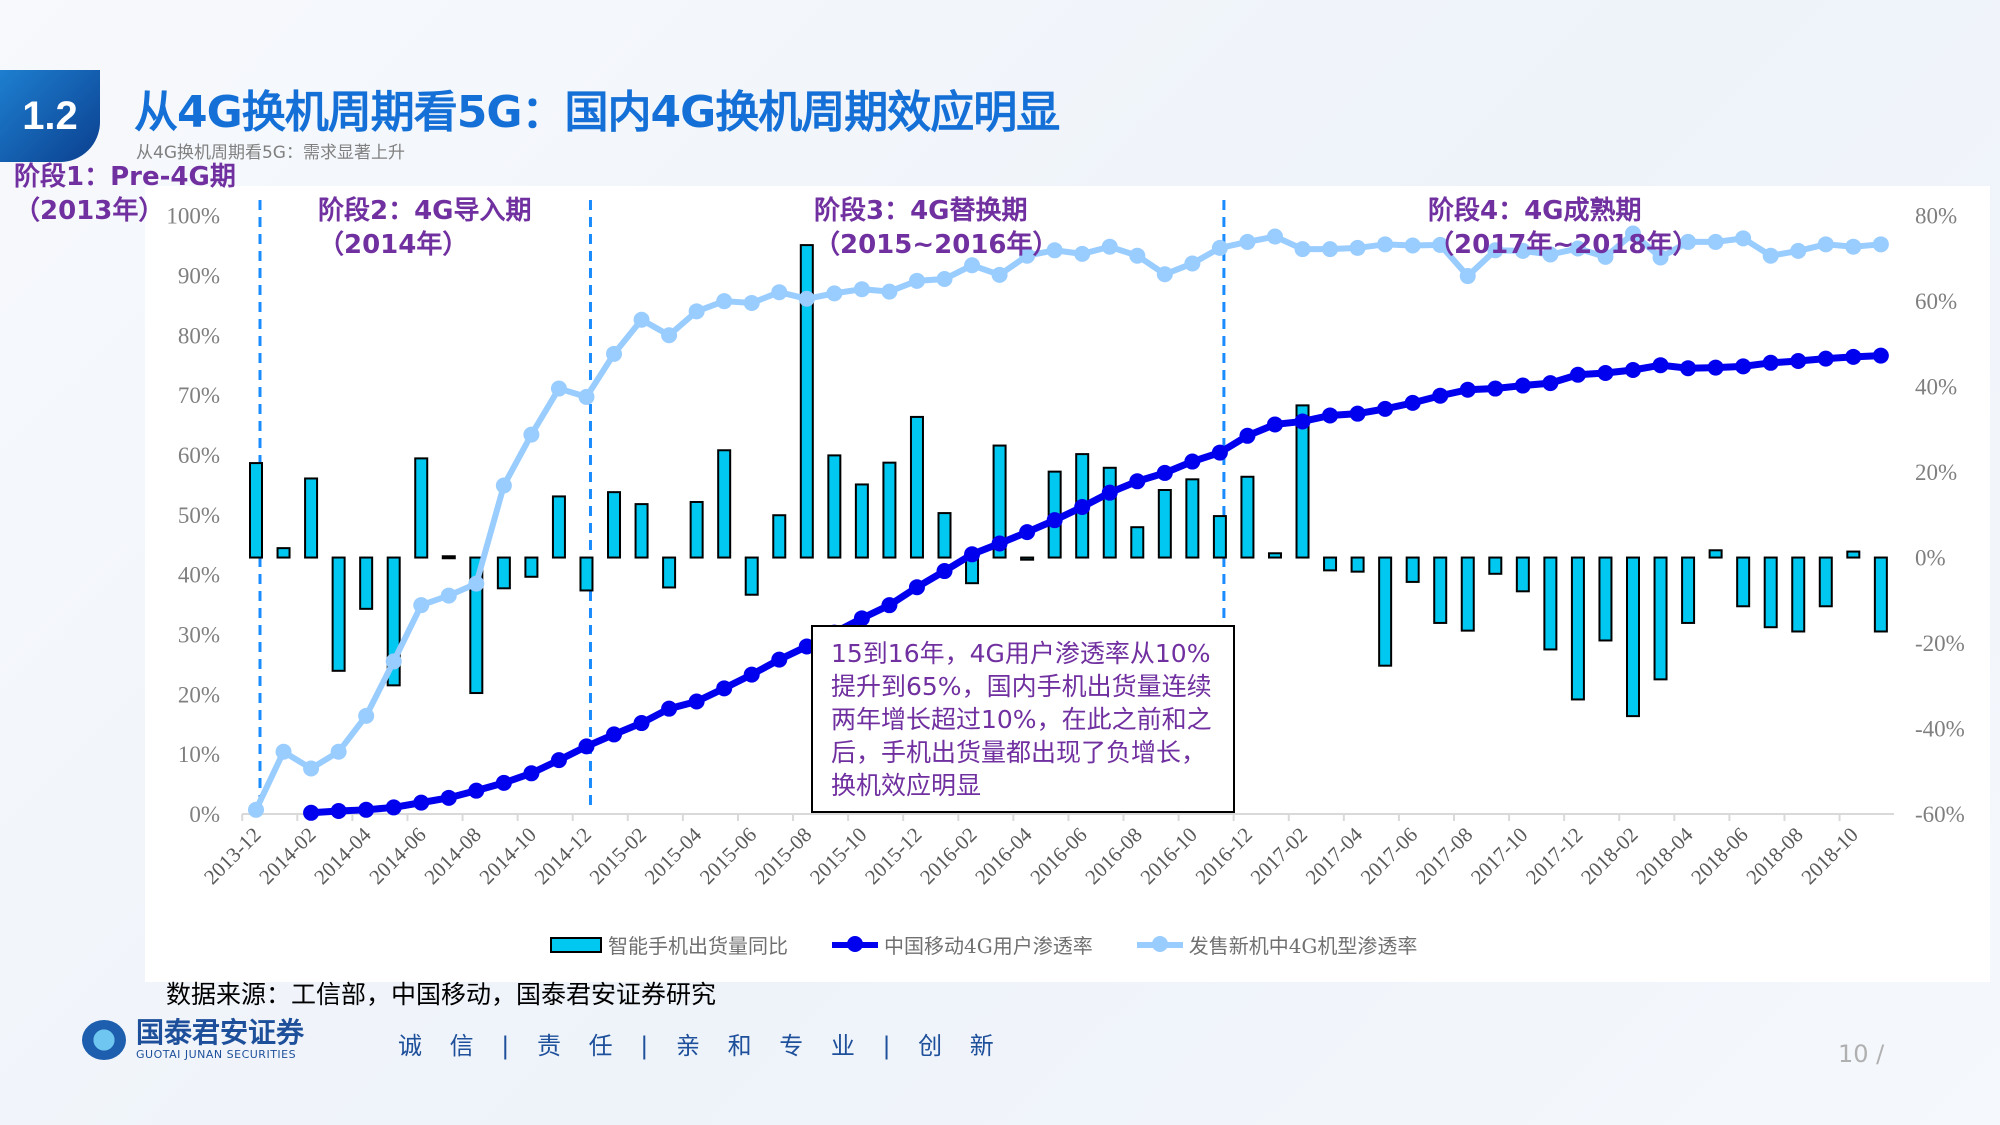 The width and height of the screenshot is (2000, 1125). What do you see at coordinates (1276, 944) in the screenshot?
I see `legend-item-new-phones: 发售新机中4G机型渗透率` at bounding box center [1276, 944].